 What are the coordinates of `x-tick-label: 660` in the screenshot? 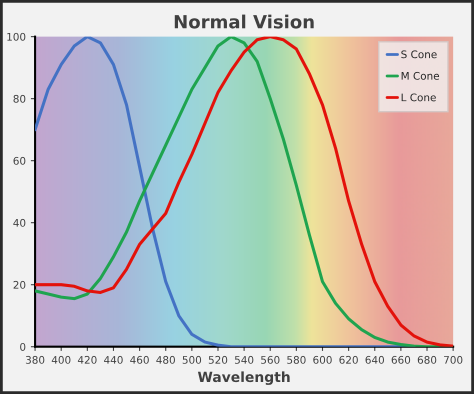 It's located at (401, 360).